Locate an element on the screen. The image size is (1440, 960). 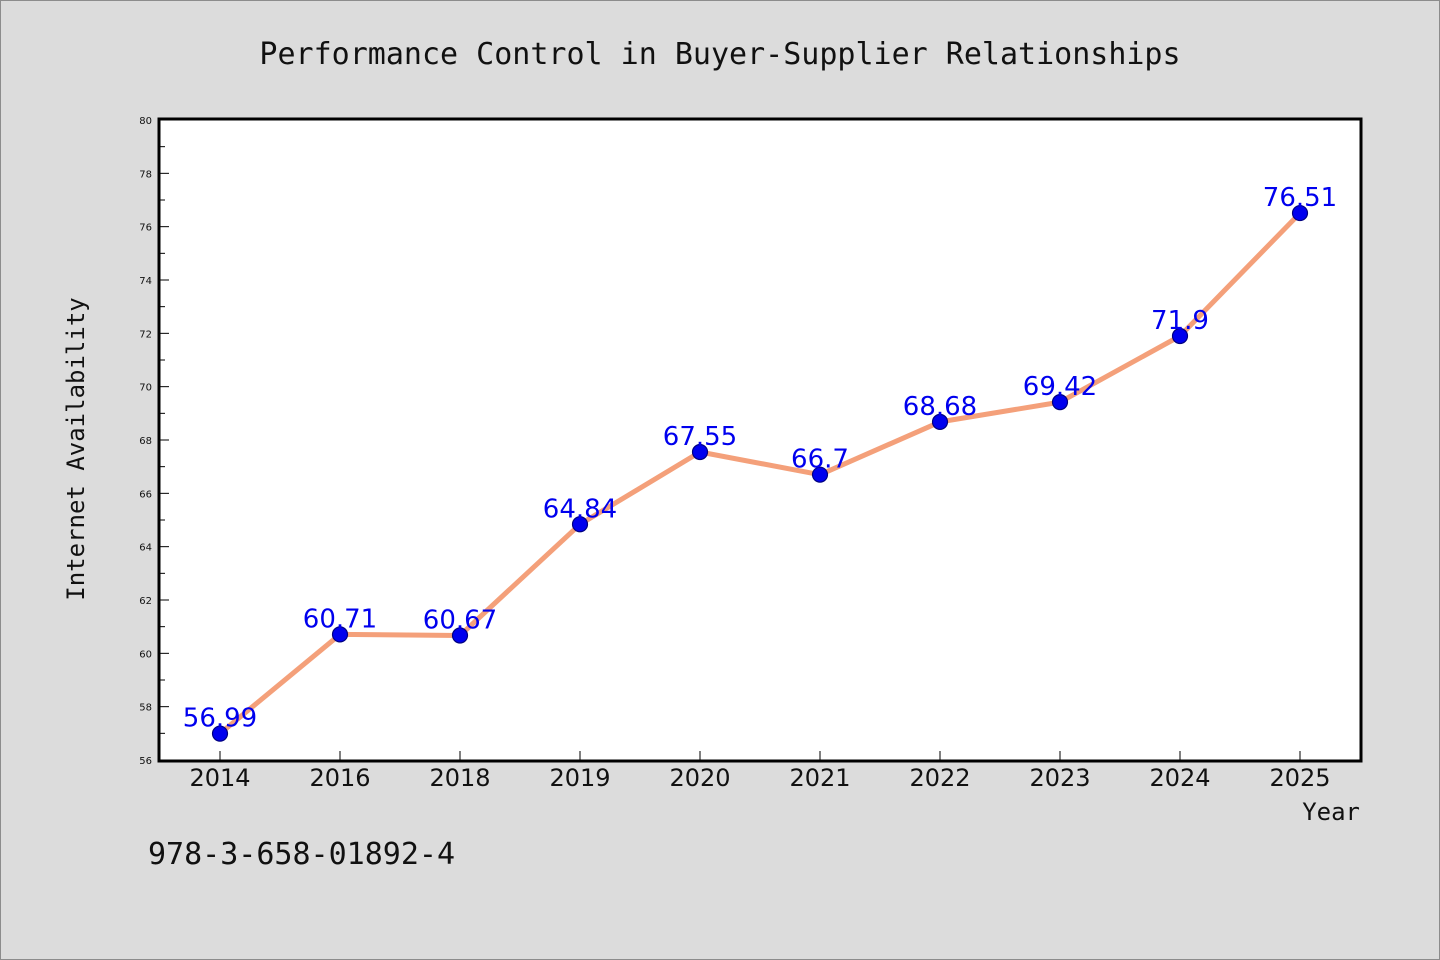
y-tick-label: 72 is located at coordinates (145, 334).